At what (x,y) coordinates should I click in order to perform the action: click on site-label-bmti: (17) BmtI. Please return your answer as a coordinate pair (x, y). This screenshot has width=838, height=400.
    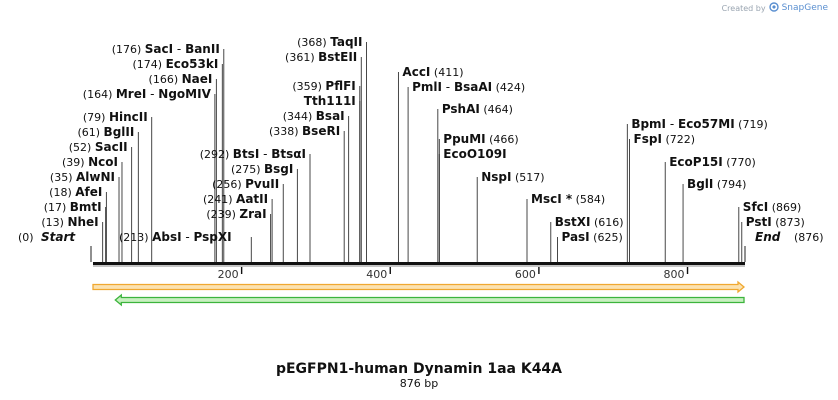
    Looking at the image, I should click on (73, 207).